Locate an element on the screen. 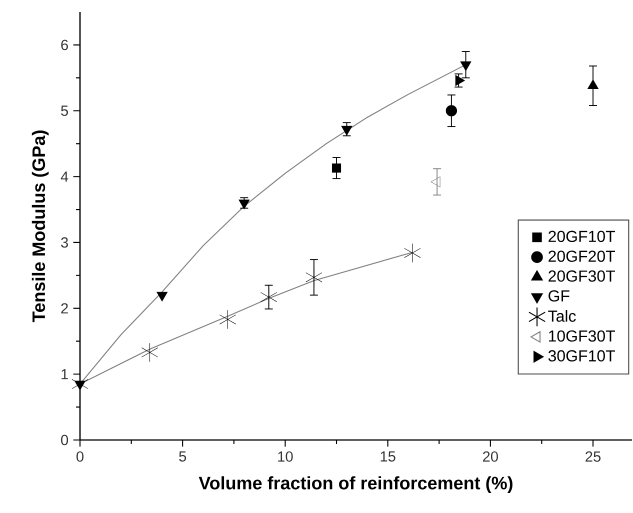 The height and width of the screenshot is (513, 633). y-tick-label: 0 is located at coordinates (64, 440).